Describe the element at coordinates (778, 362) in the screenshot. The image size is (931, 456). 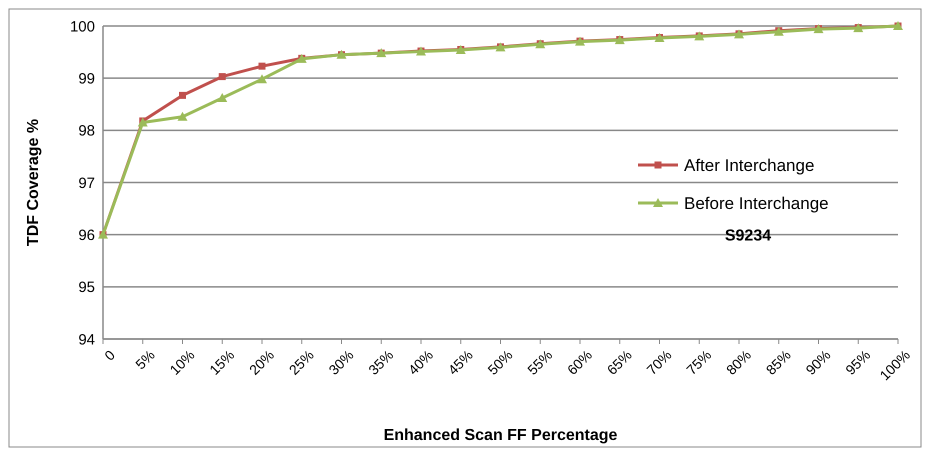
I see `x-tick-label: 85%` at that location.